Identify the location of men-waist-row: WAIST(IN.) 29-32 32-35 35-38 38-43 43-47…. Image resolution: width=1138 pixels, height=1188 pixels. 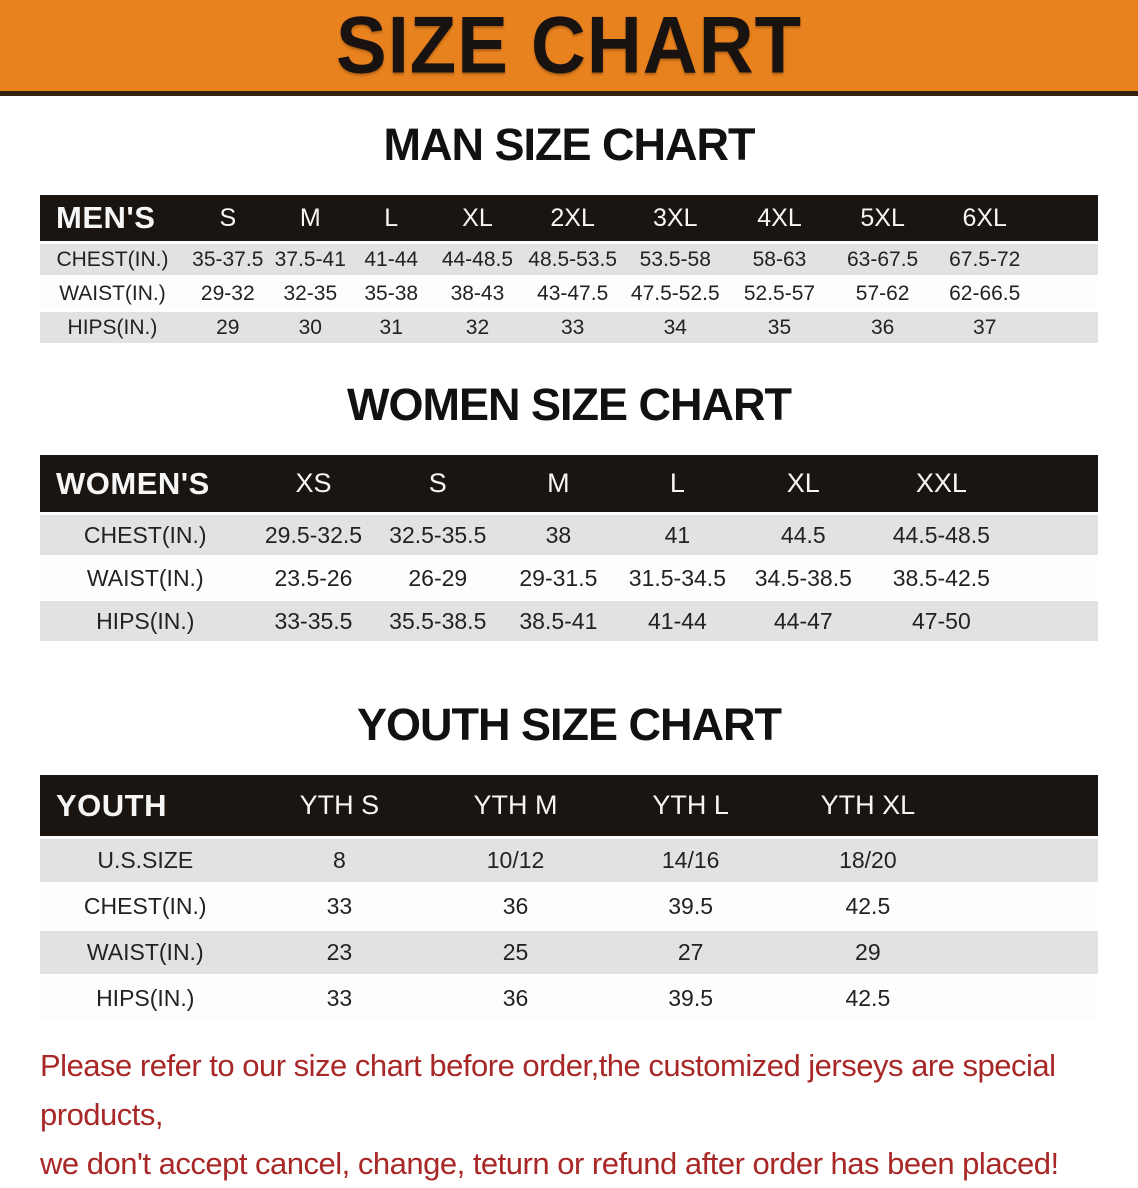
(569, 293).